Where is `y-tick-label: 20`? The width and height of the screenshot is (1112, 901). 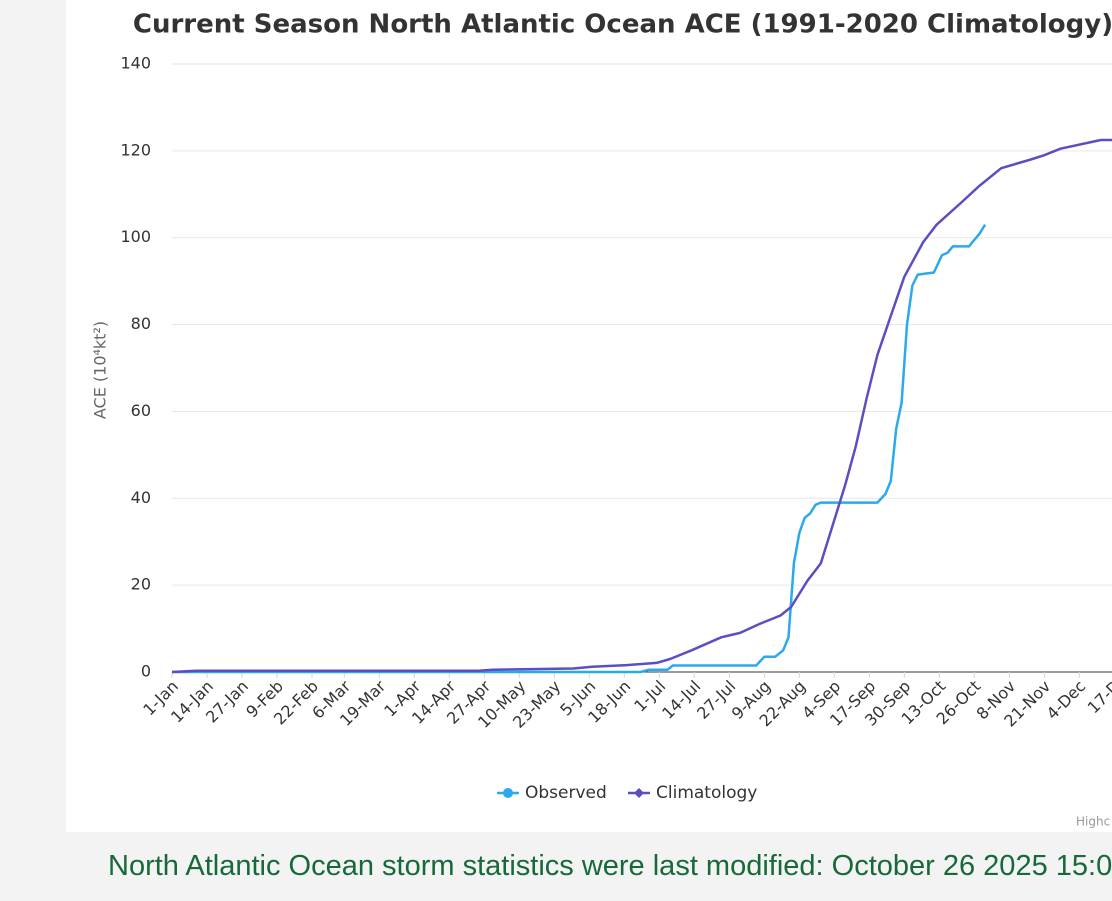
y-tick-label: 20 is located at coordinates (141, 584).